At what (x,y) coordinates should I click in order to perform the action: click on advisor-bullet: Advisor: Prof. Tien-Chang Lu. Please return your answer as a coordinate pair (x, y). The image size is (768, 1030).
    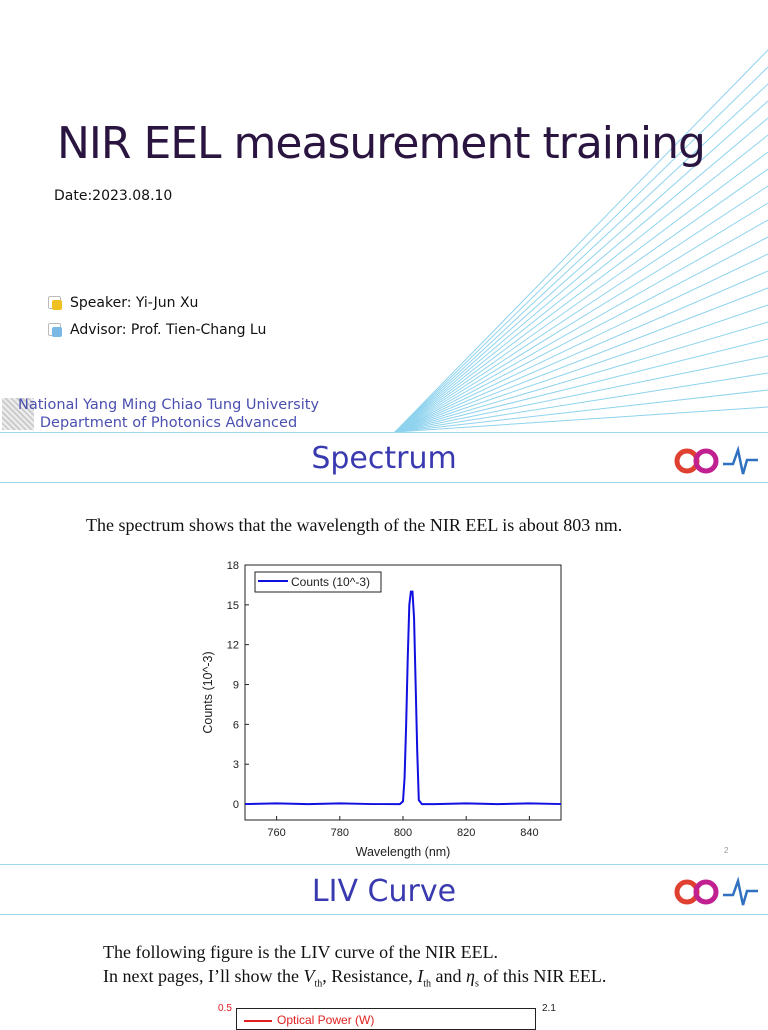
    Looking at the image, I should click on (157, 330).